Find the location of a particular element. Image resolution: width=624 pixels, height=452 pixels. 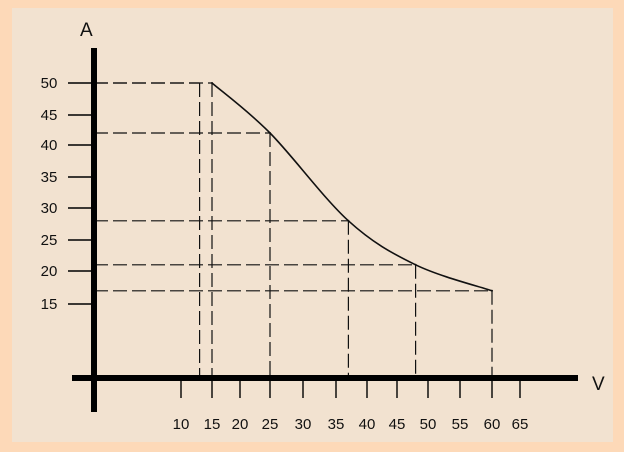

y-tick-label: 45 is located at coordinates (49, 115).